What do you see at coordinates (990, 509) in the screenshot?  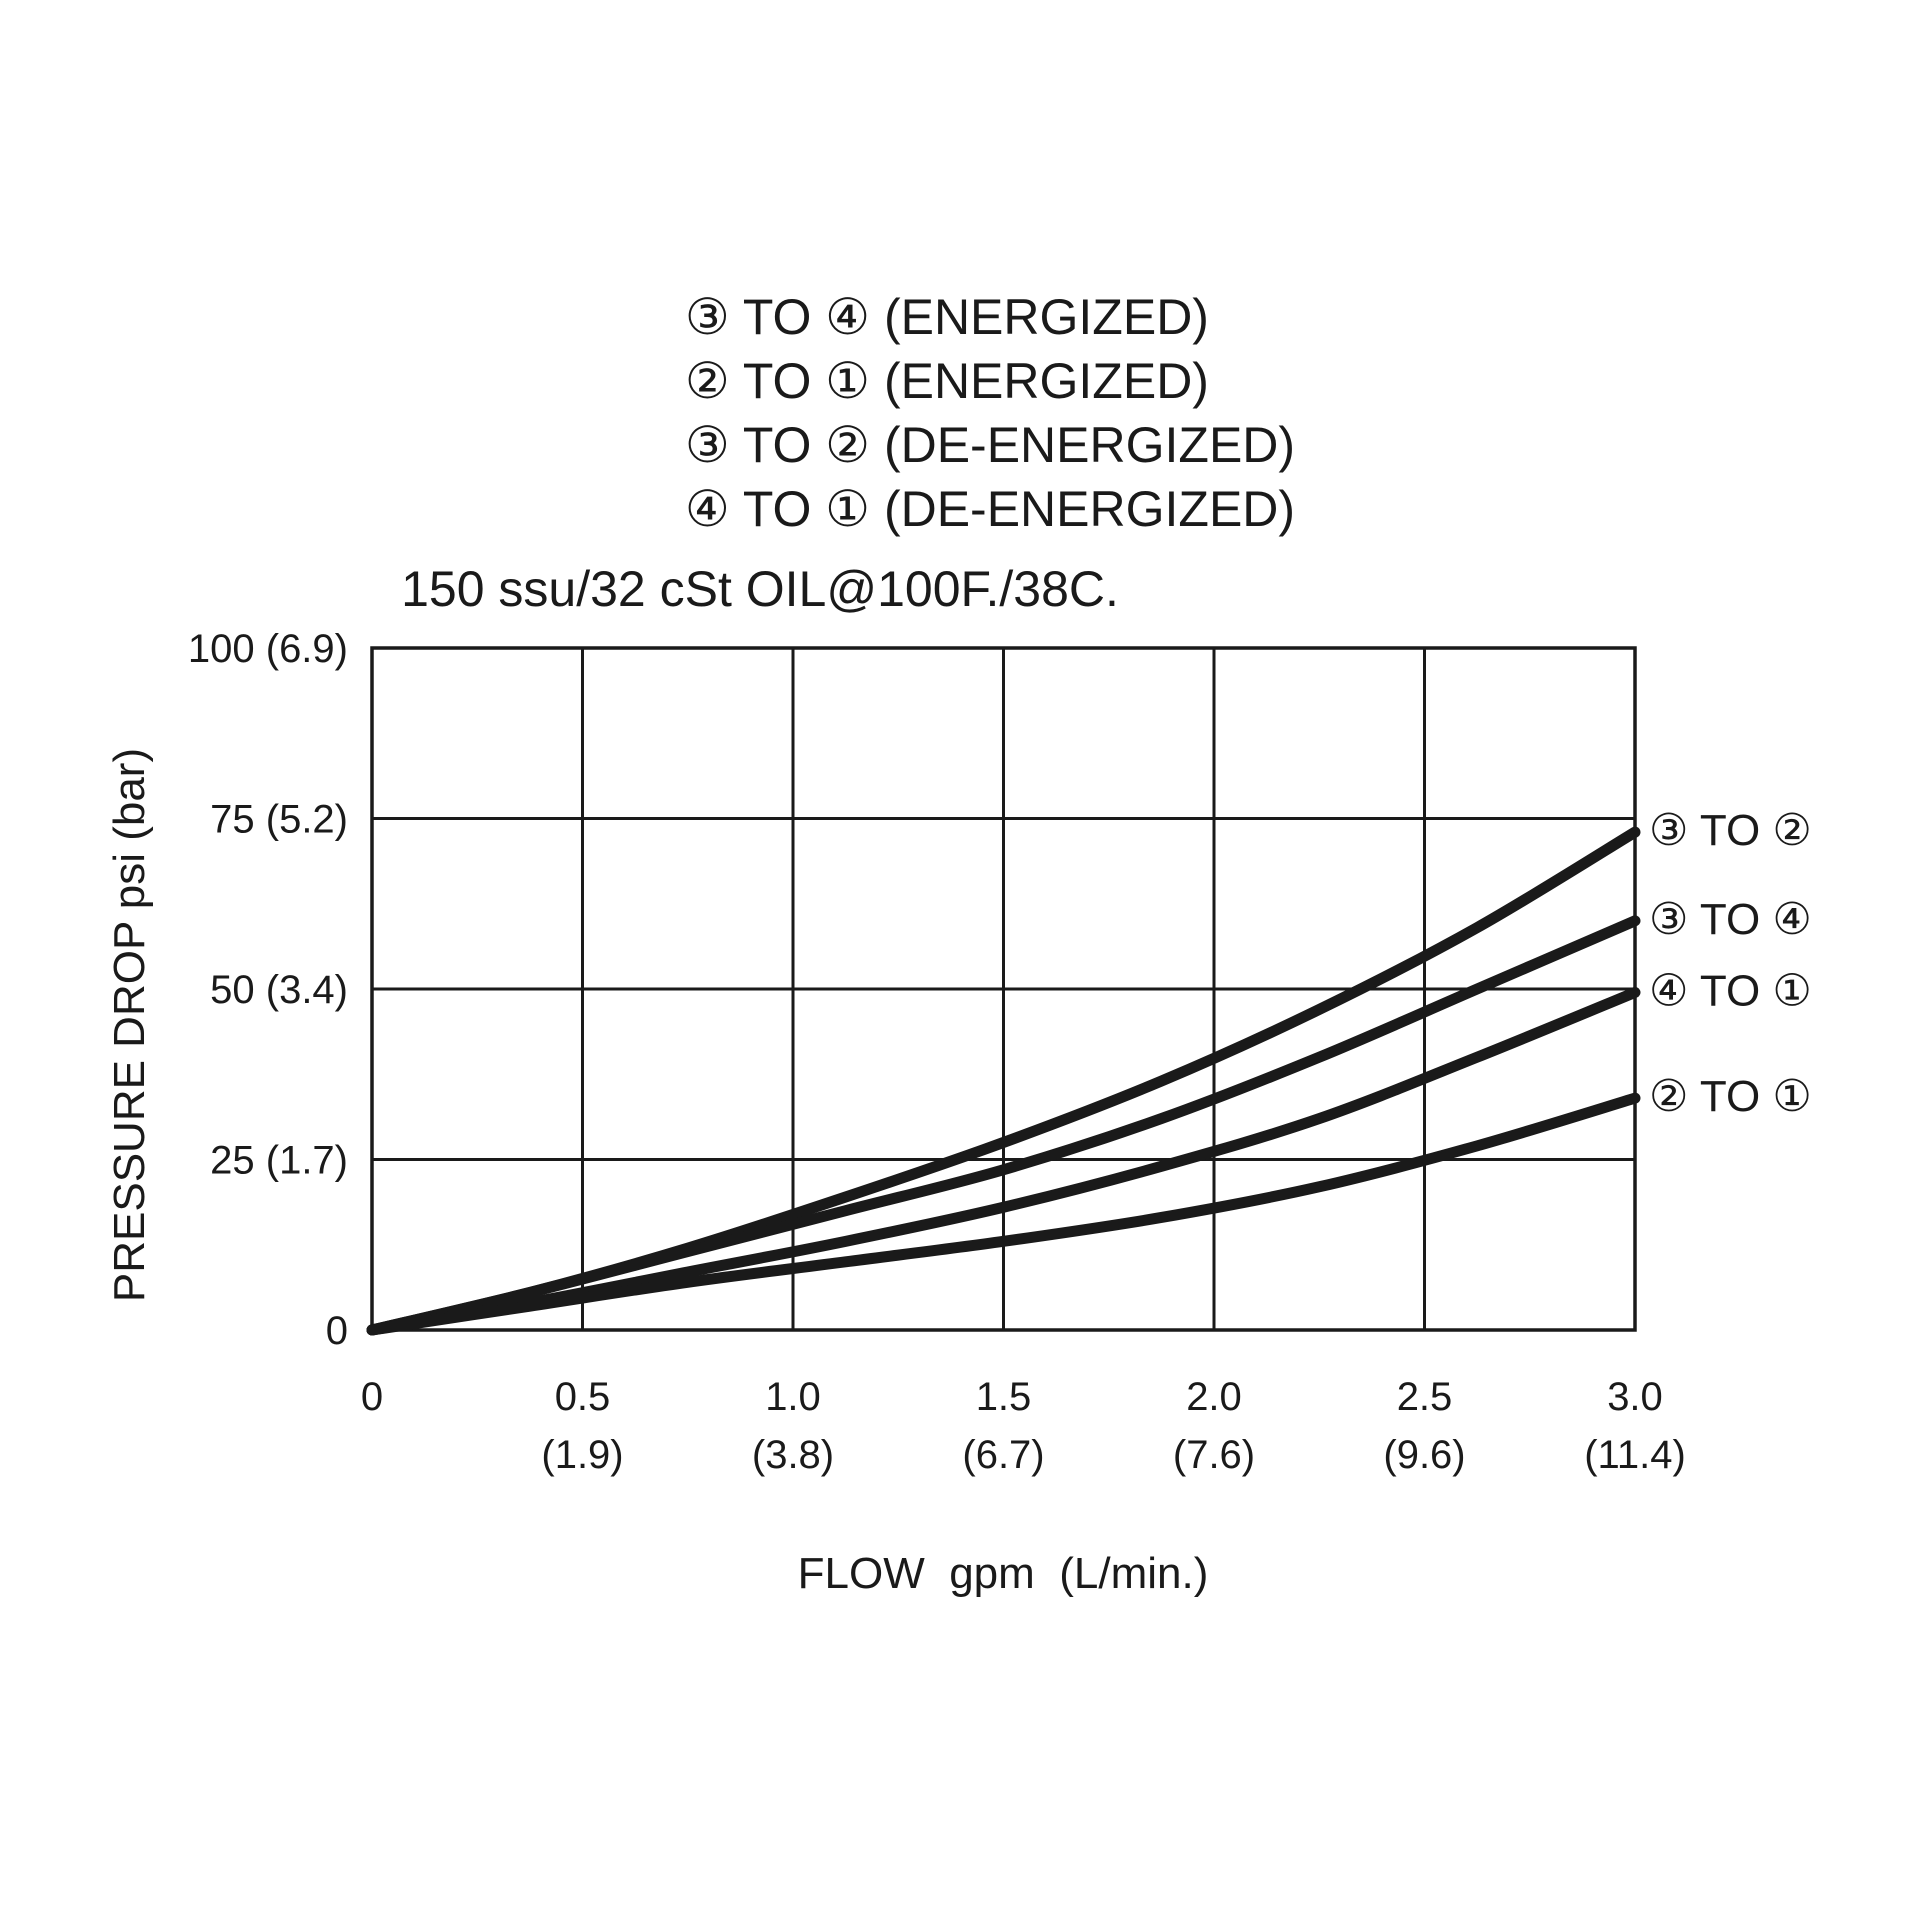 I see `title-line-4: ④ TO ① (DE-ENERGIZED)` at bounding box center [990, 509].